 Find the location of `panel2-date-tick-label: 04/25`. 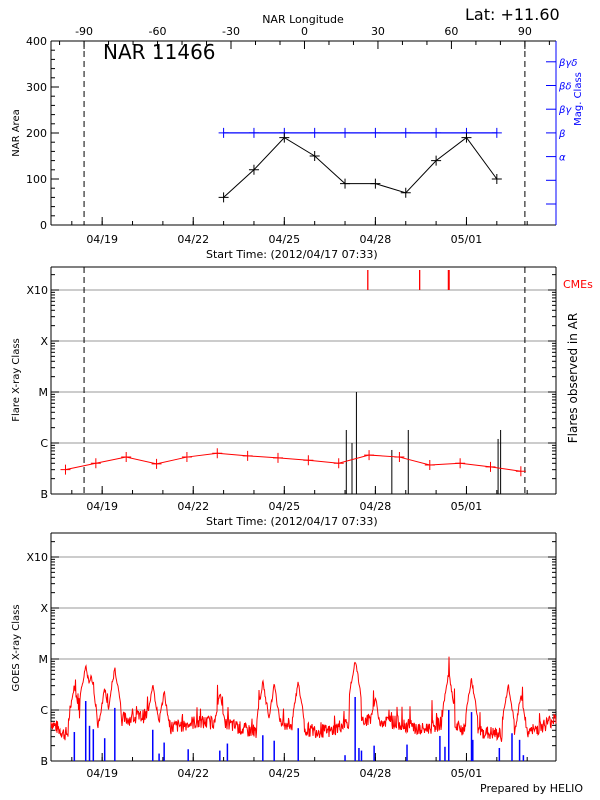

panel2-date-tick-label: 04/25 is located at coordinates (284, 506).